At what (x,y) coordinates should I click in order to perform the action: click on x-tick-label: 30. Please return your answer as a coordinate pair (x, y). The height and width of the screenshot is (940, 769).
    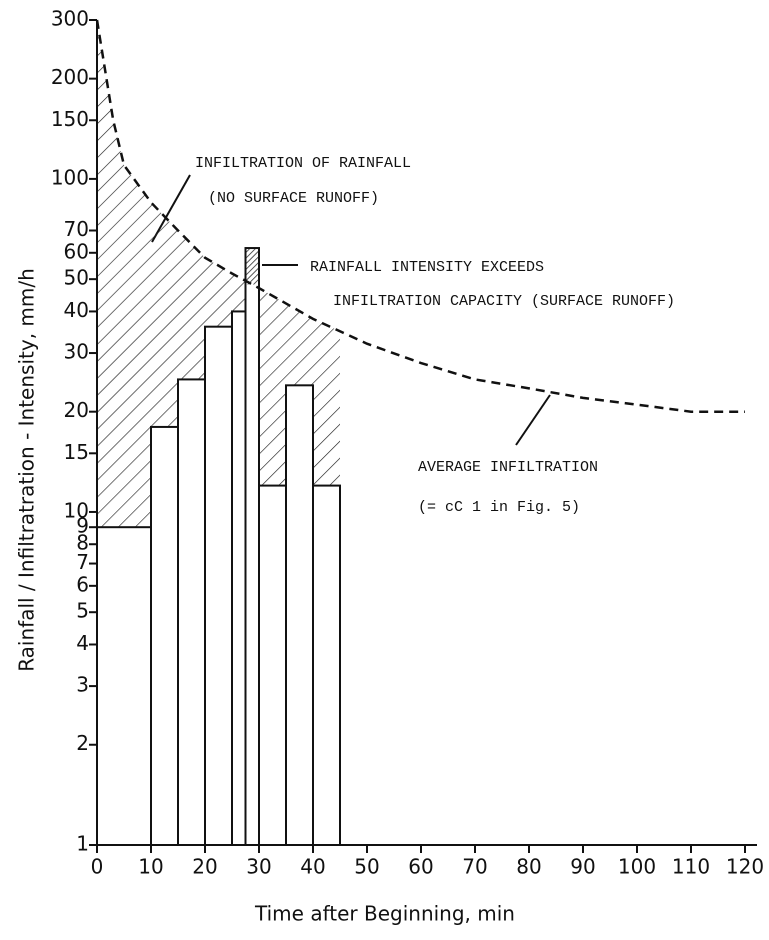
    Looking at the image, I should click on (258, 867).